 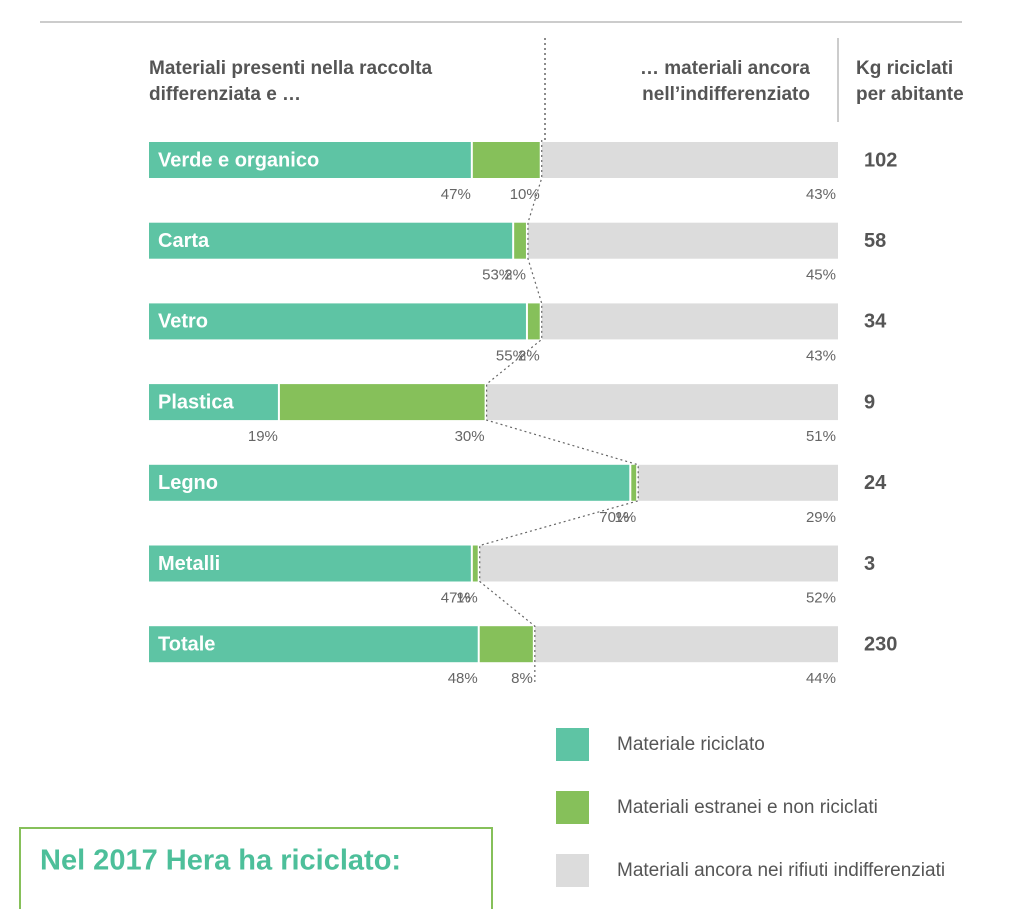 I want to click on kg-value: 9, so click(x=869, y=402).